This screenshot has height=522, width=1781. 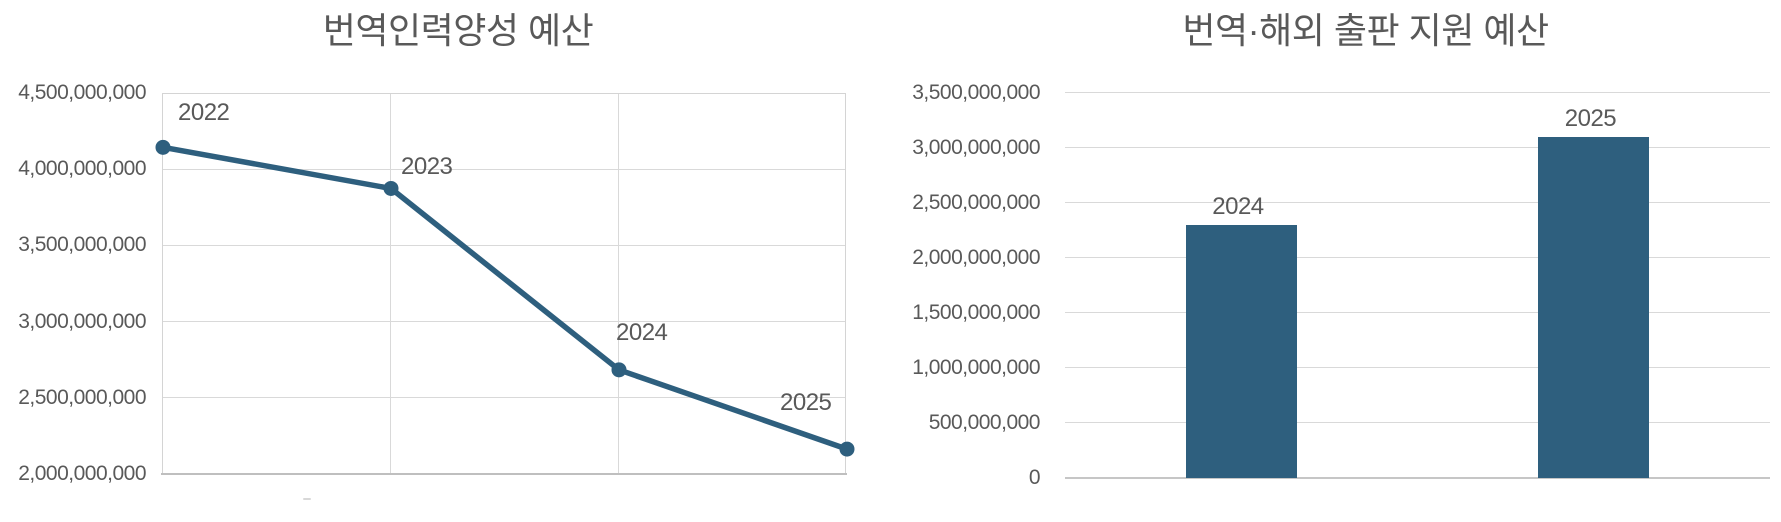 What do you see at coordinates (204, 113) in the screenshot?
I see `point-label-year: 2022` at bounding box center [204, 113].